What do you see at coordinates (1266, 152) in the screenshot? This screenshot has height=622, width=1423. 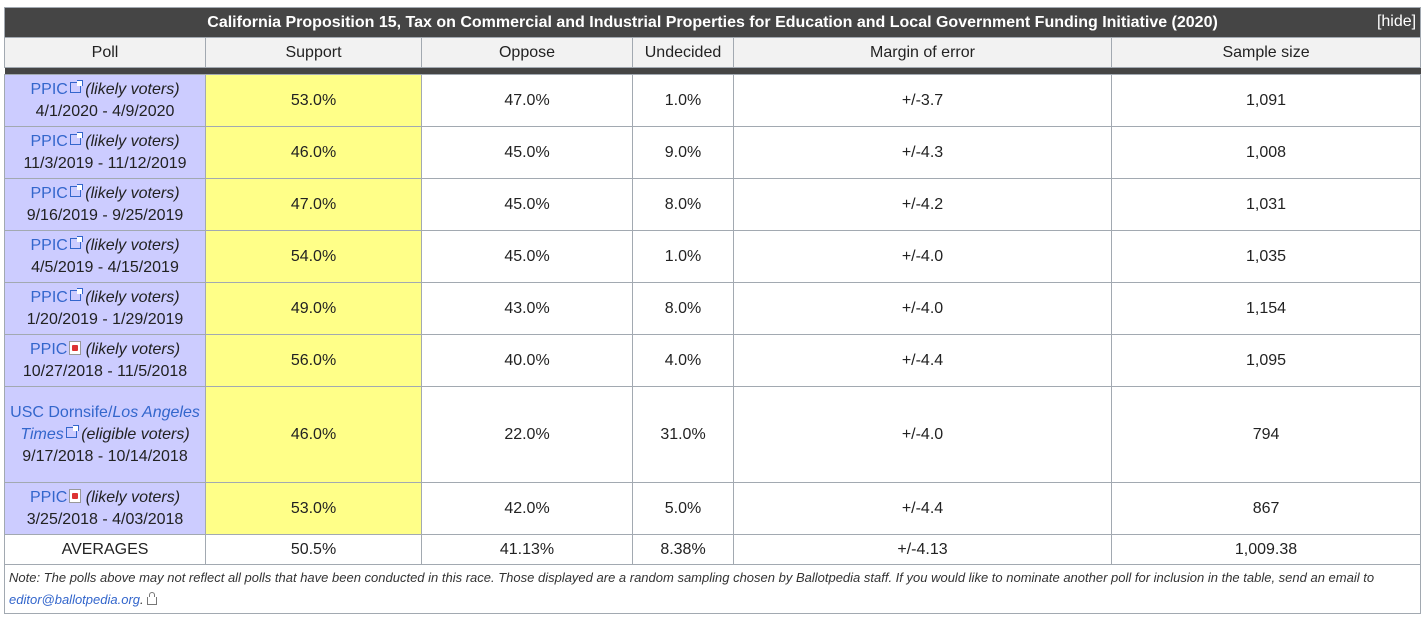 I see `sample-size-cell: 1,008` at bounding box center [1266, 152].